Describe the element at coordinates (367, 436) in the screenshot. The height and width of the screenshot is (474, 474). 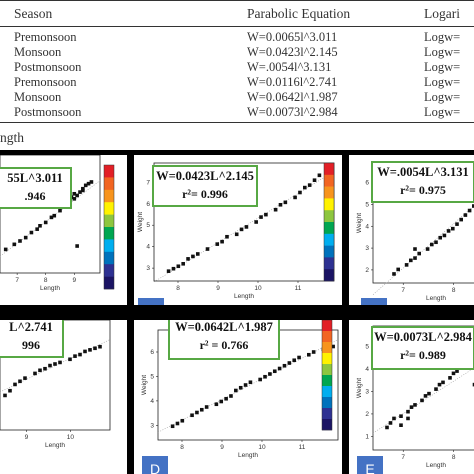
I see `y-tick-label: 1` at that location.